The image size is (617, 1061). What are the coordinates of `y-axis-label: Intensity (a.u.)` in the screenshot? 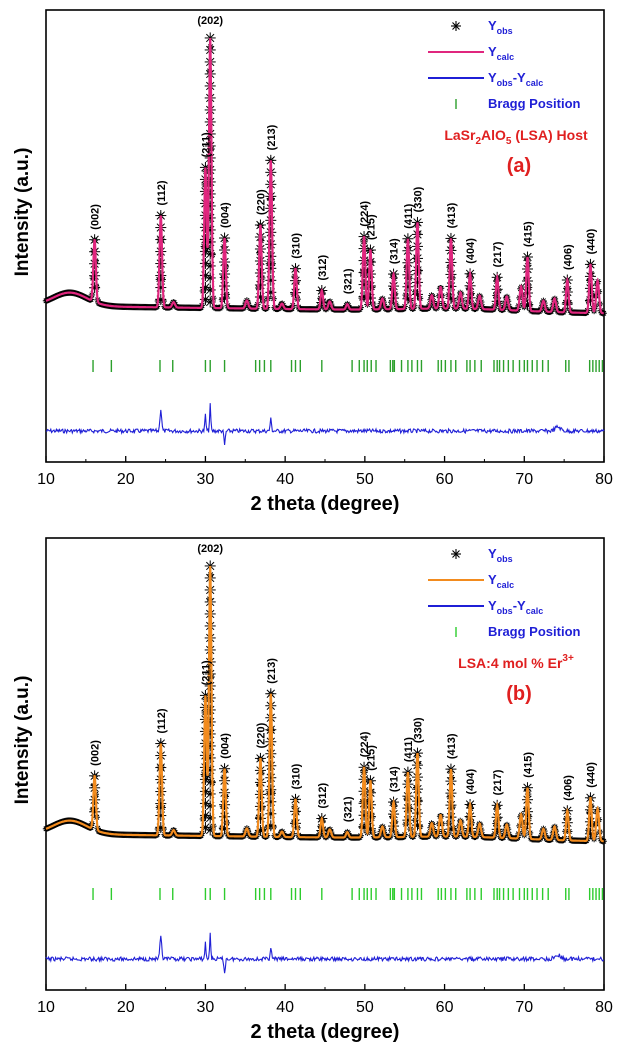 It's located at (22, 212).